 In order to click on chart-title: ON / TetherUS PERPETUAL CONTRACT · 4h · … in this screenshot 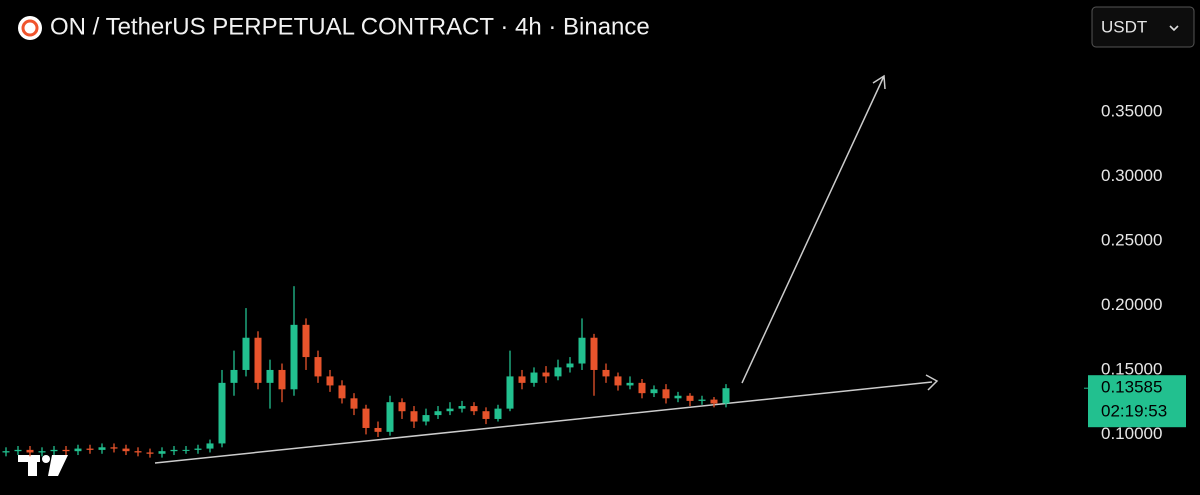, I will do `click(350, 26)`.